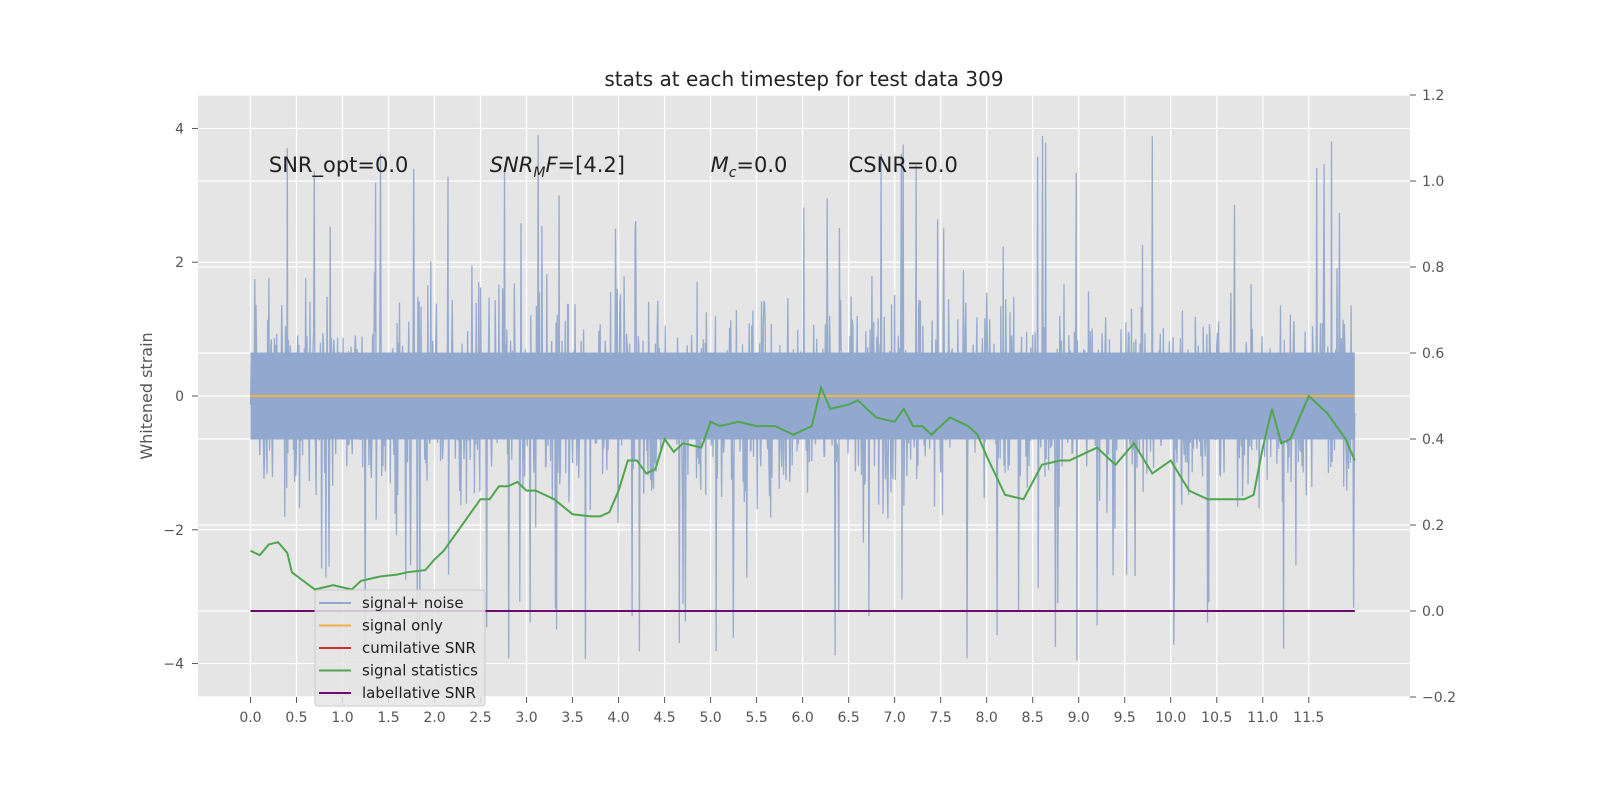  I want to click on x-tick-label: 5.0, so click(710, 718).